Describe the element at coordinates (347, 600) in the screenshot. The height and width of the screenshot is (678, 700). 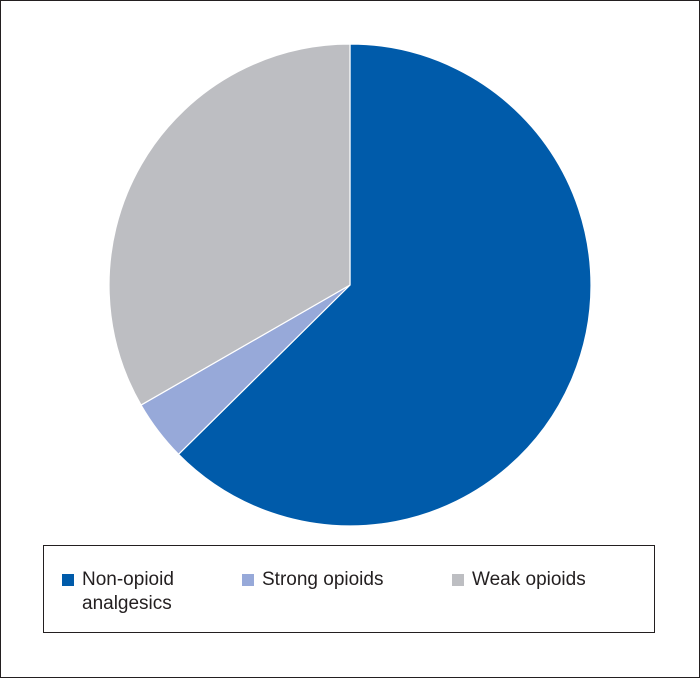
I see `legend-item: Strong opioids` at that location.